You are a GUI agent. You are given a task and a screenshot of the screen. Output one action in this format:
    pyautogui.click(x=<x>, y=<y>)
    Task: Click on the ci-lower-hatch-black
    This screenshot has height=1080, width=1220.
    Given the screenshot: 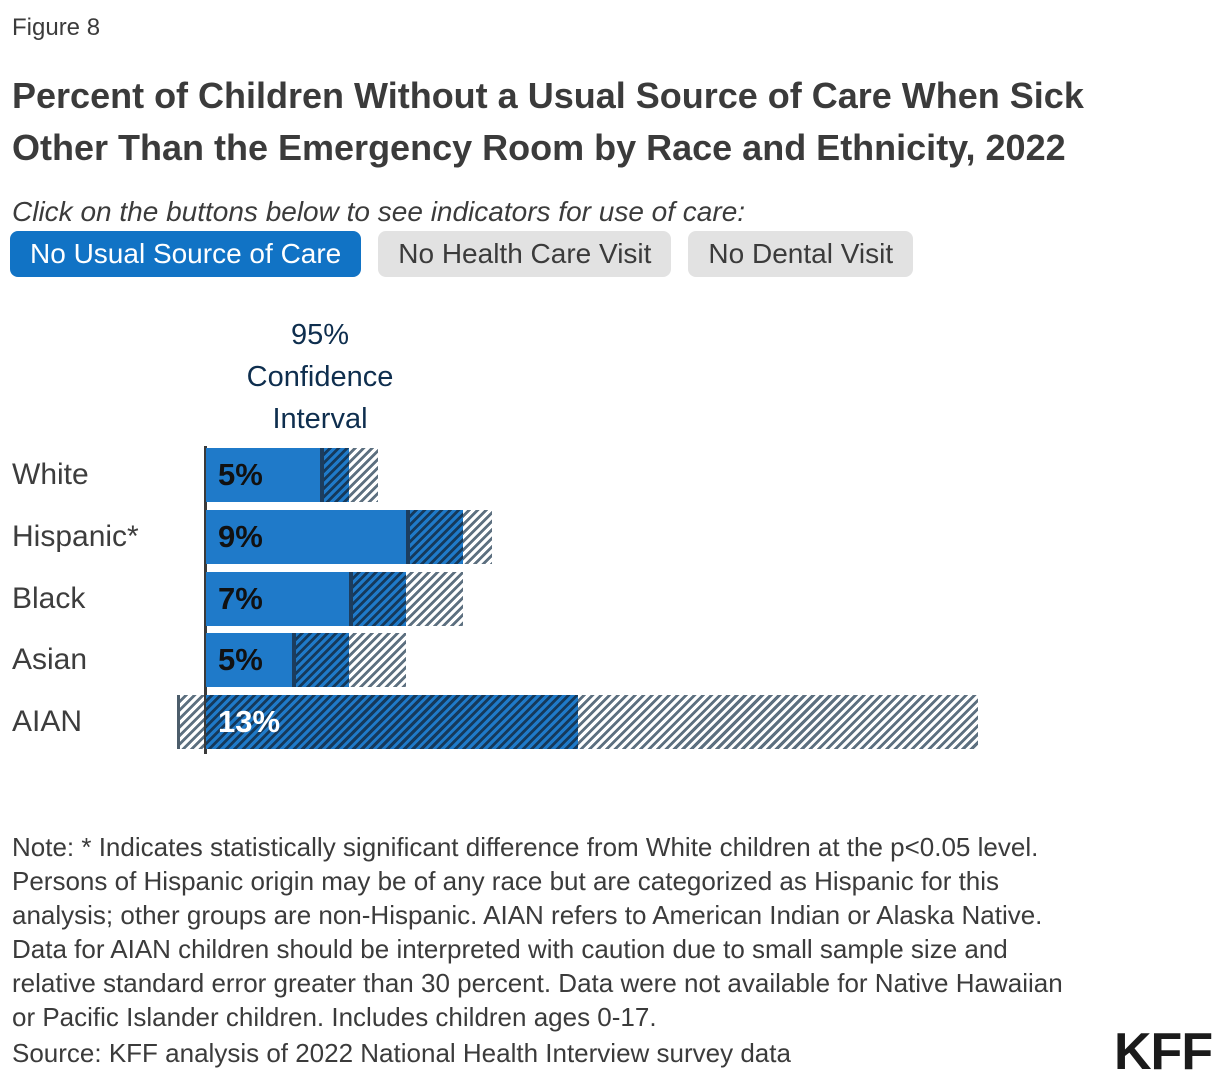 What is the action you would take?
    pyautogui.click(x=378, y=599)
    